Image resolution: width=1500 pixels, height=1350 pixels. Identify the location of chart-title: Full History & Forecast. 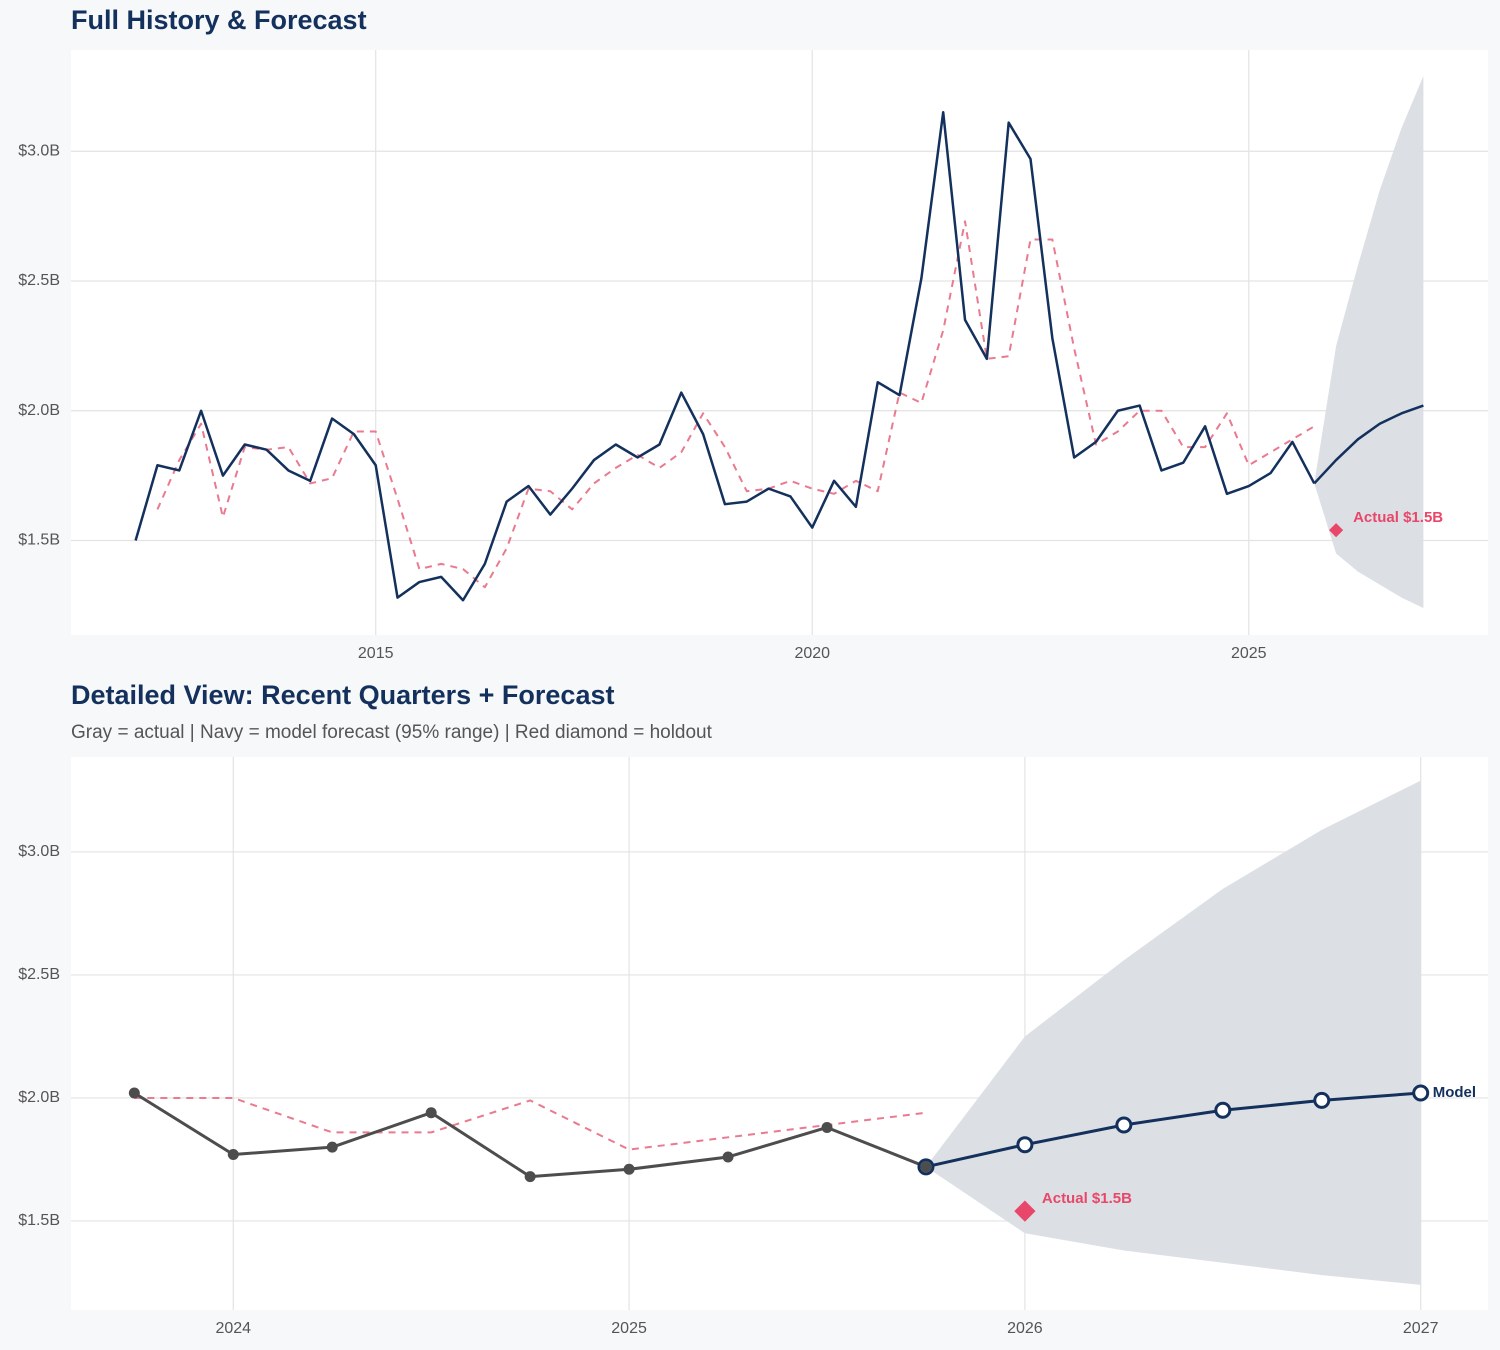
(219, 20).